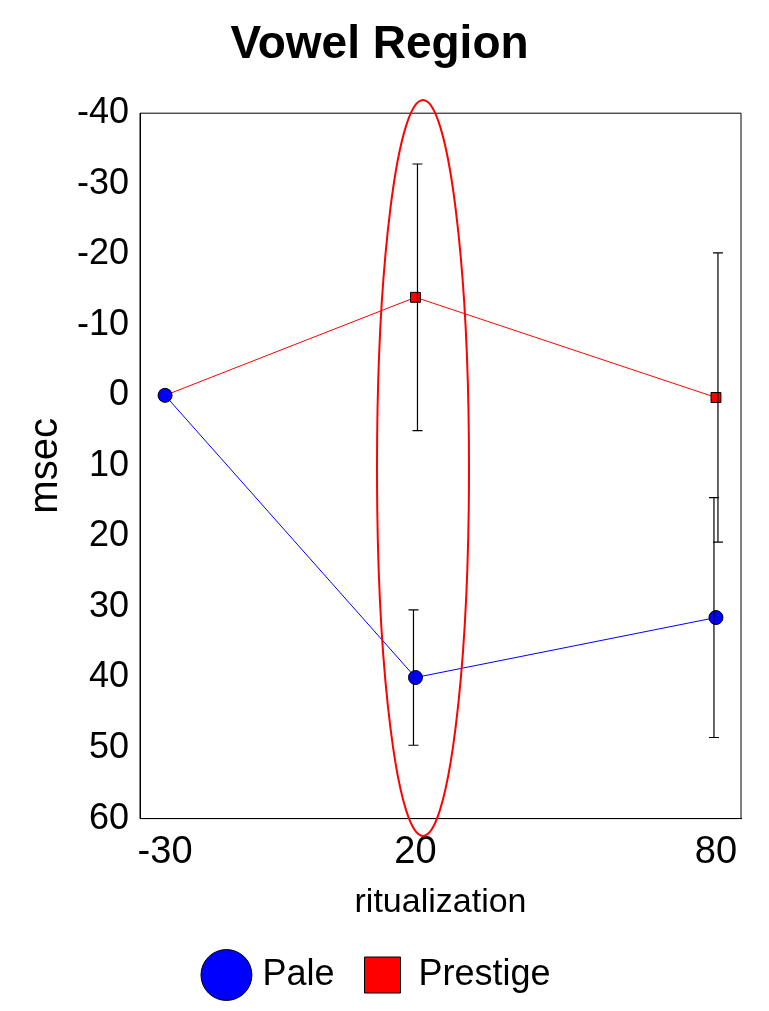  What do you see at coordinates (415, 678) in the screenshot?
I see `point` at bounding box center [415, 678].